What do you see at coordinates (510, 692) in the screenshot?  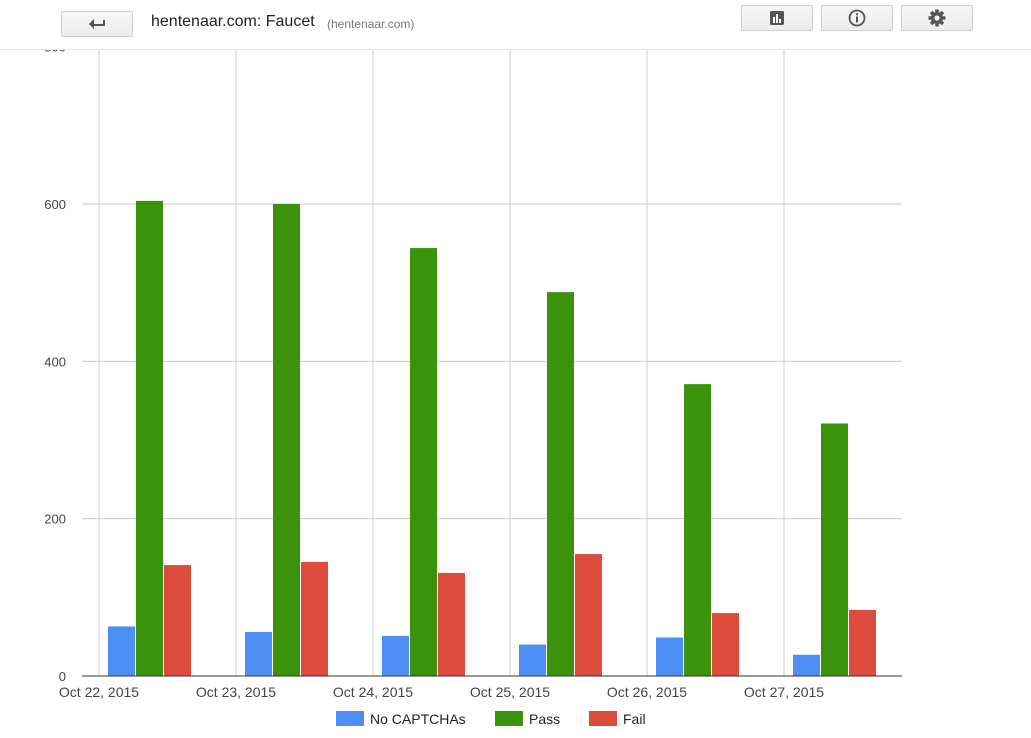 I see `x-tick-label: Oct 25, 2015` at bounding box center [510, 692].